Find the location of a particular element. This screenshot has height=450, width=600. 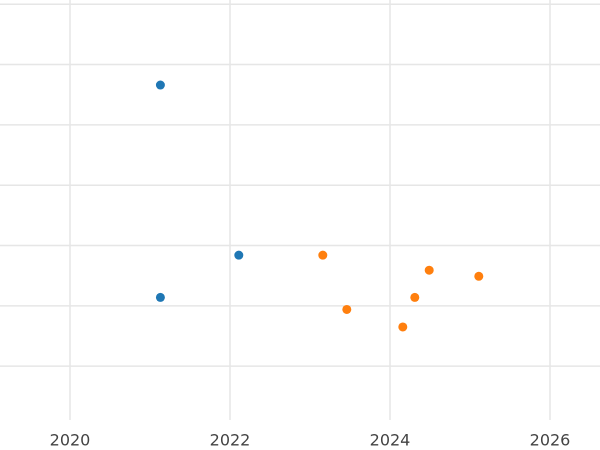

x-tick-label: 2026 is located at coordinates (550, 440).